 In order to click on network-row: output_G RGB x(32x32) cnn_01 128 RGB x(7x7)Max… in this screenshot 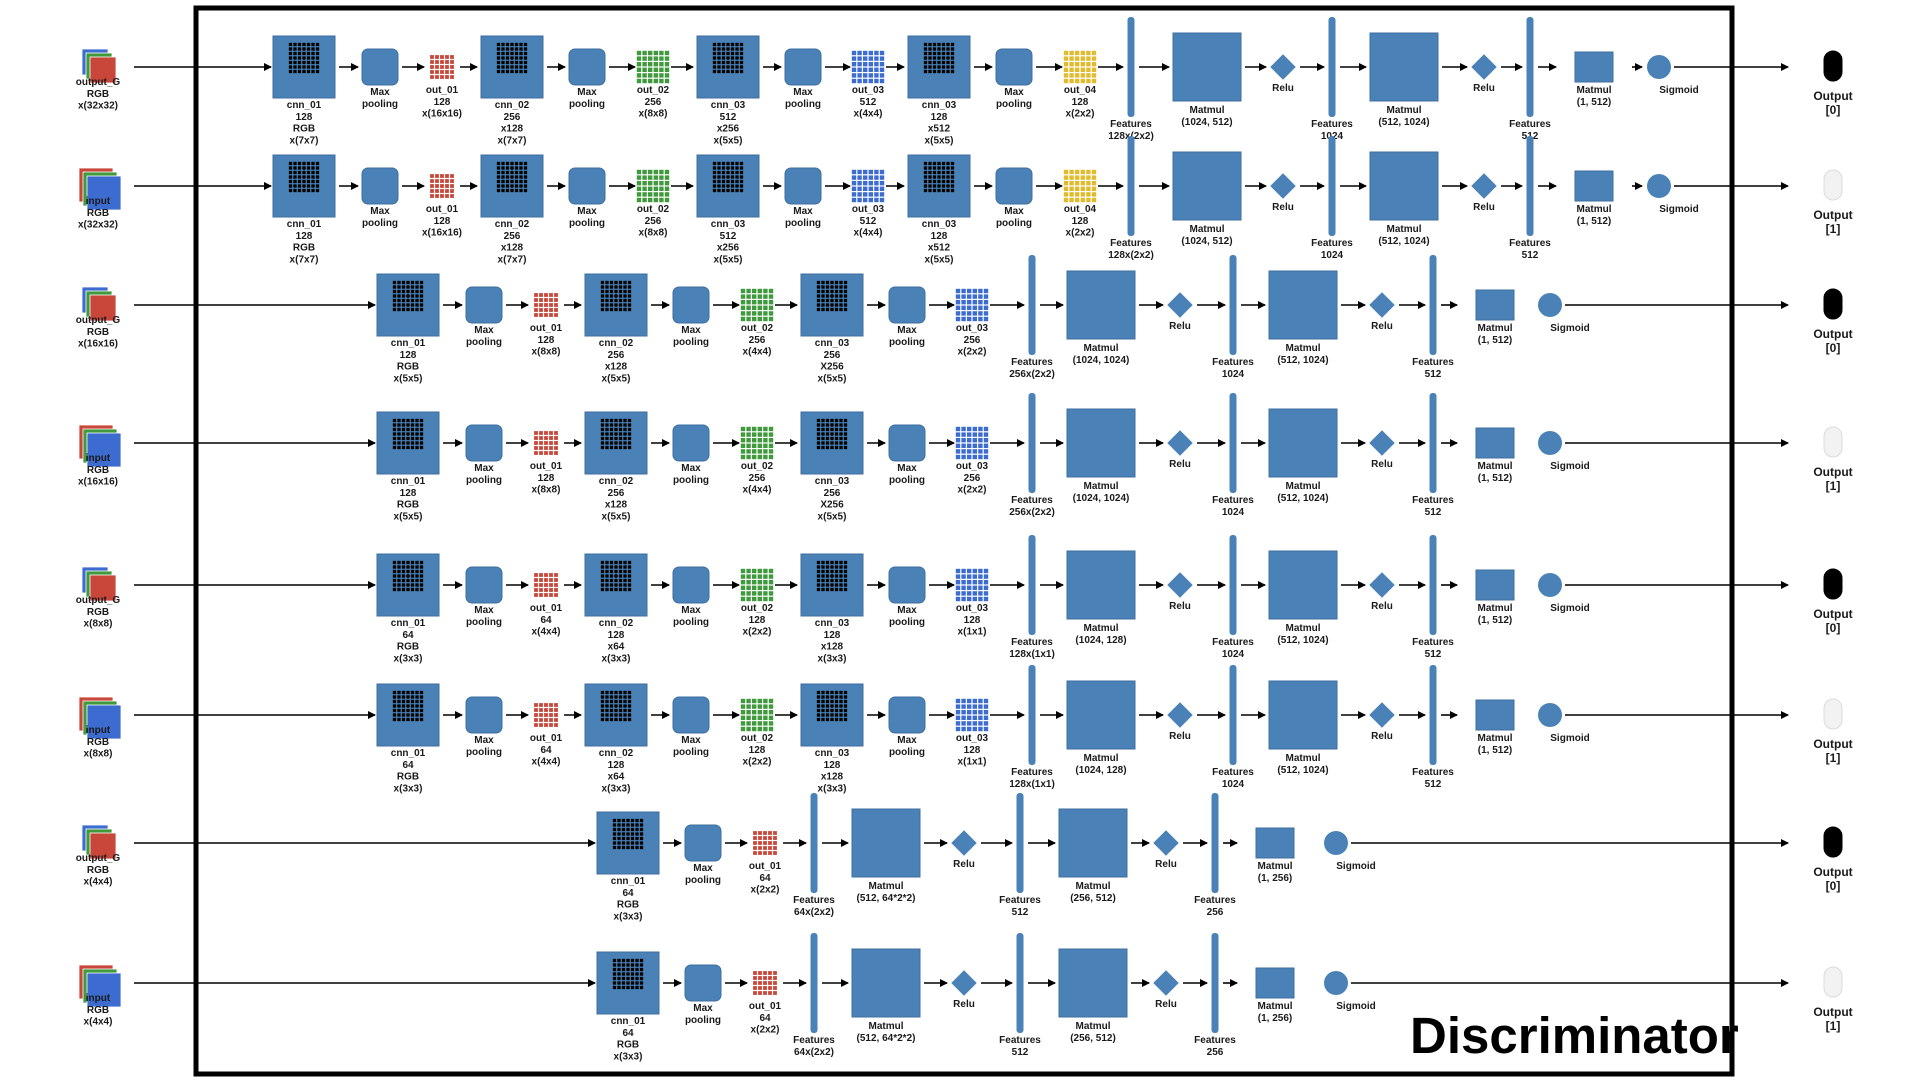, I will do `click(964, 81)`.